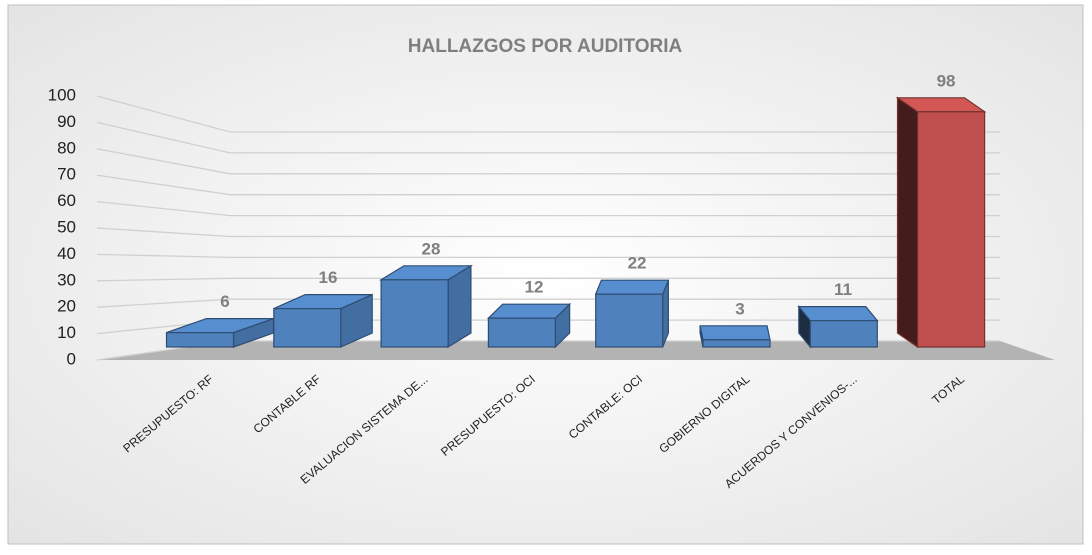  Describe the element at coordinates (66, 147) in the screenshot. I see `y-tick-label: 80` at that location.